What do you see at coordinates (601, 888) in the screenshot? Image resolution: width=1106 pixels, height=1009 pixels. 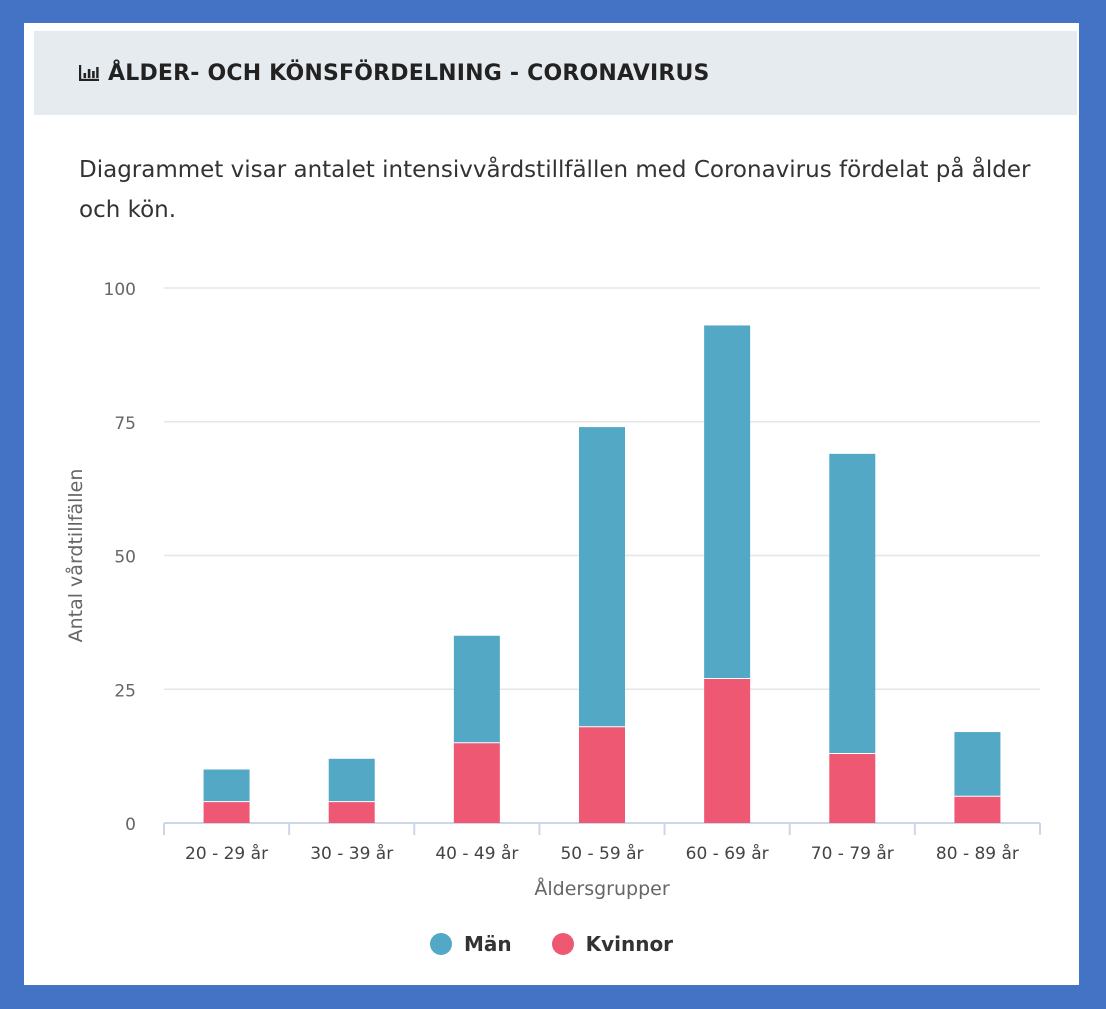 I see `x-axis-title: Åldersgrupper` at bounding box center [601, 888].